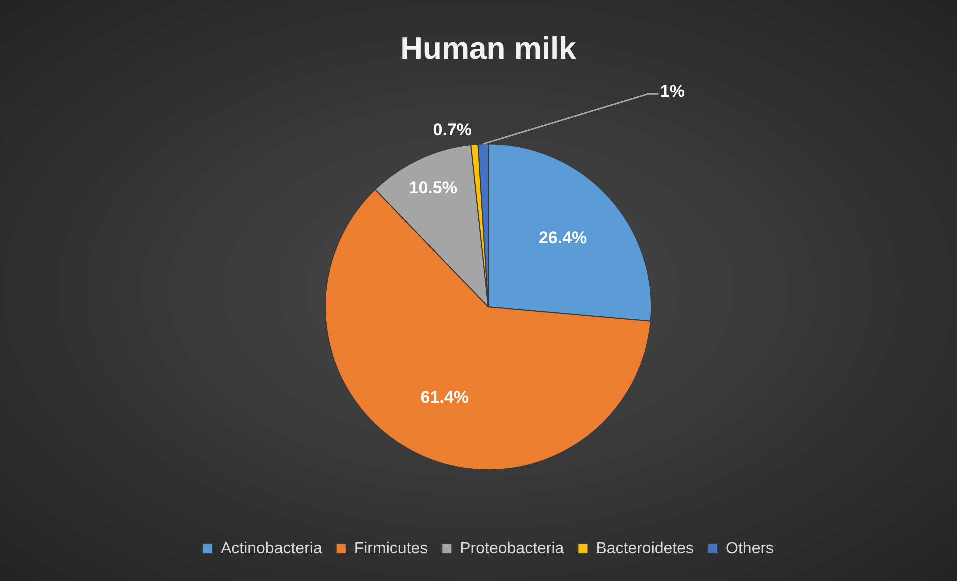 This screenshot has width=957, height=581. Describe the element at coordinates (444, 397) in the screenshot. I see `data-label: 61.4%` at that location.